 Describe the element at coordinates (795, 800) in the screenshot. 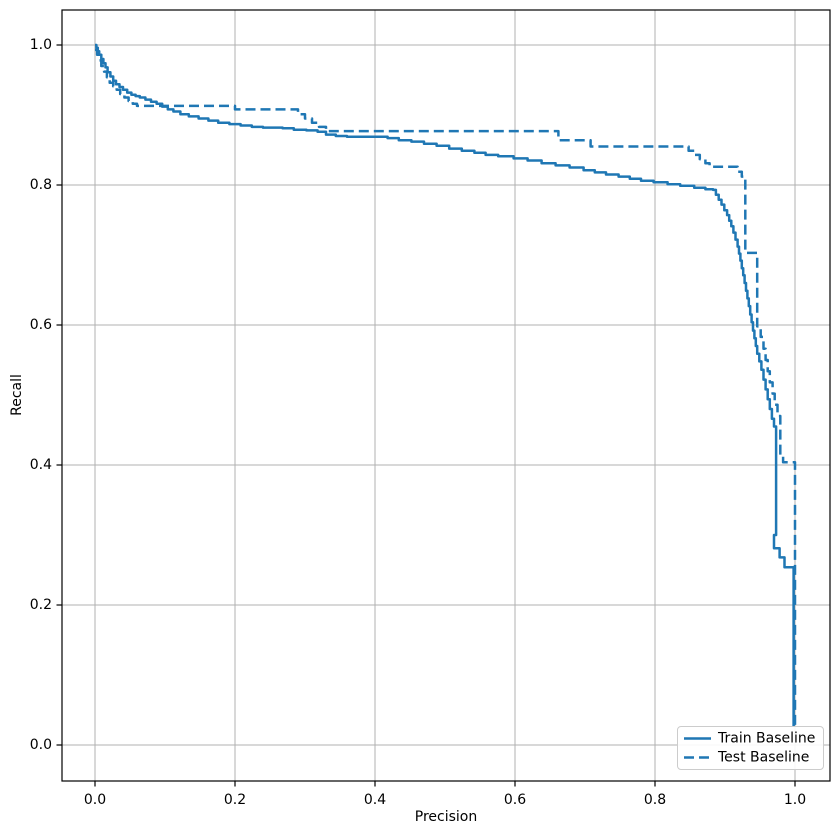

I see `x-tick-label: 1.0` at that location.